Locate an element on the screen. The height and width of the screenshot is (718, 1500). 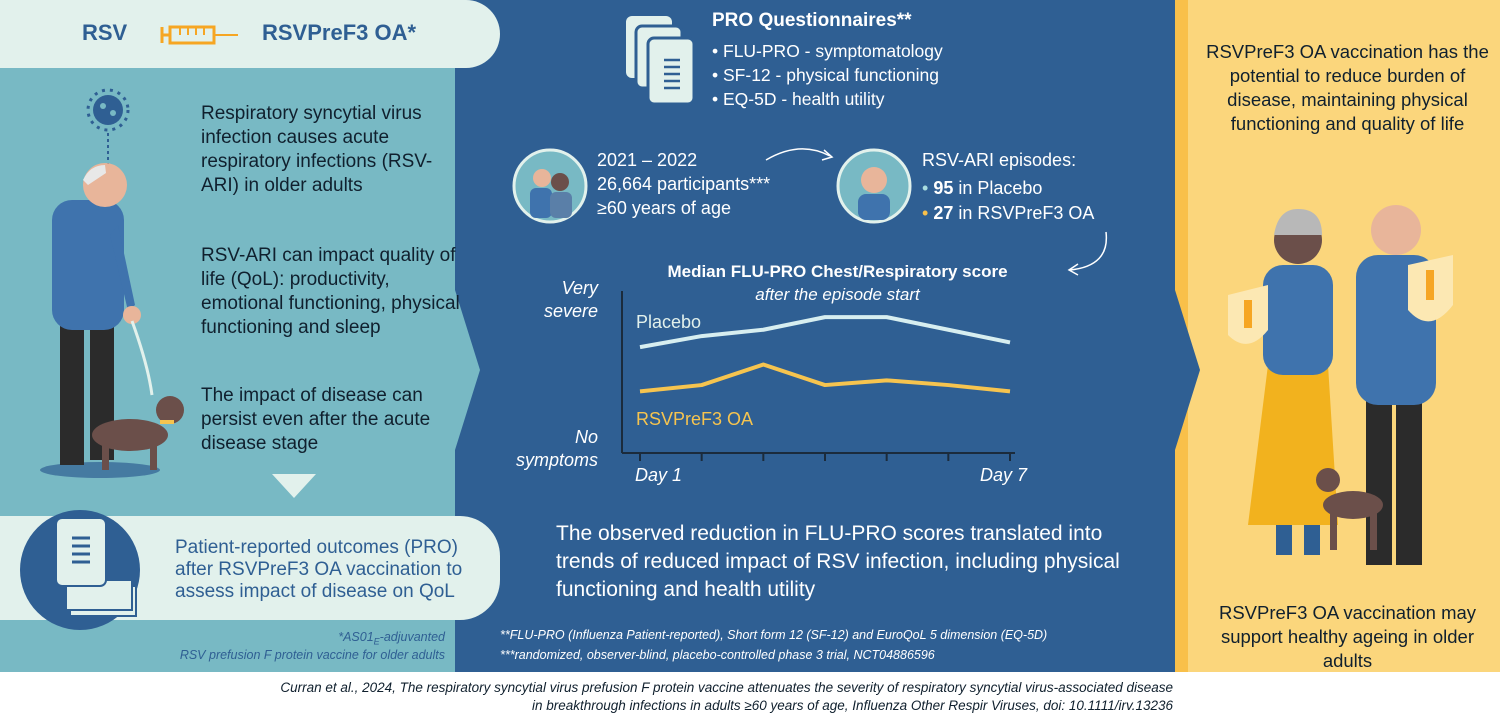
y-axis-top-label: Very severe is located at coordinates (570, 299).